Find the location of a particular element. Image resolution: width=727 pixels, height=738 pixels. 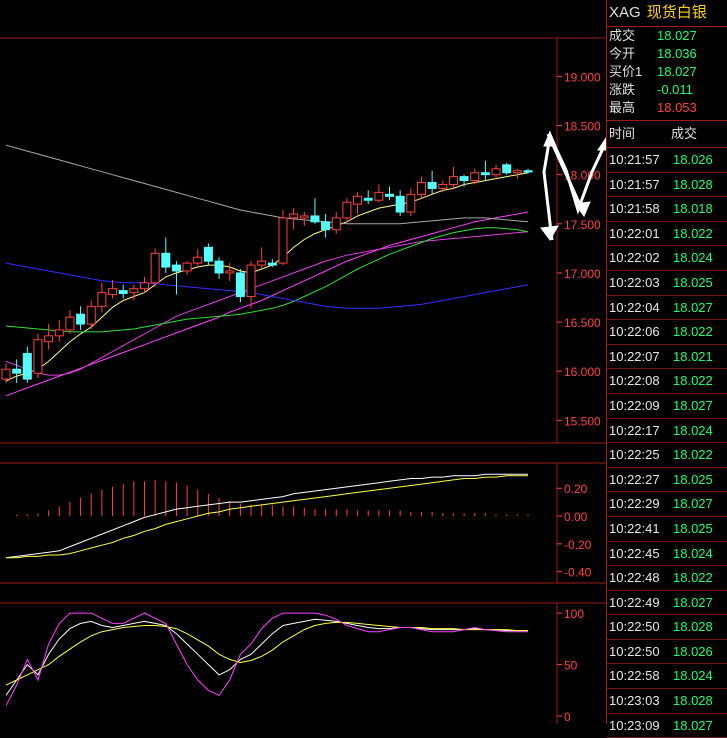

macd-dif-line is located at coordinates (266, 516).